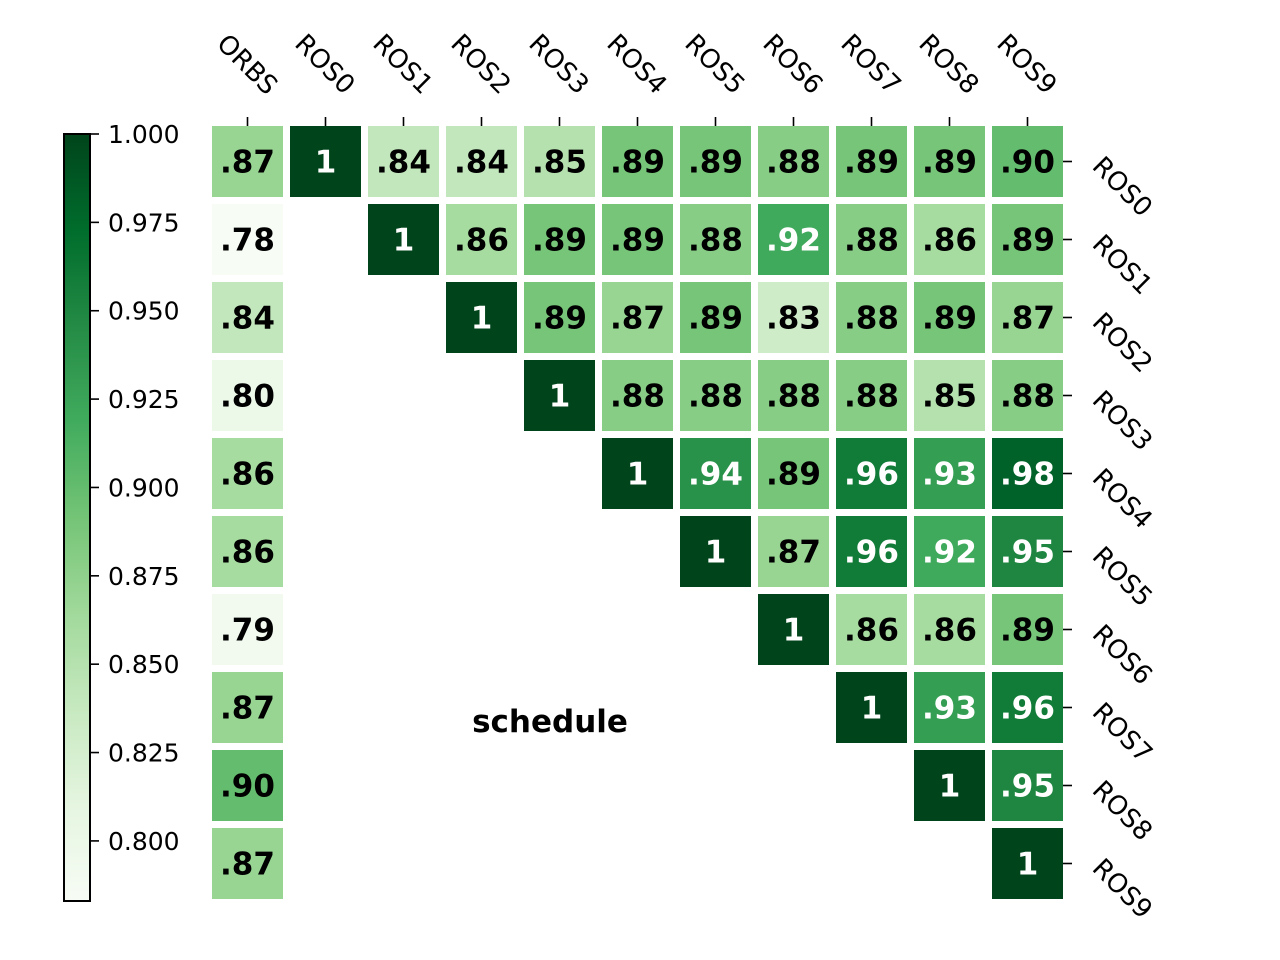 The width and height of the screenshot is (1280, 960). Describe the element at coordinates (637, 65) in the screenshot. I see `column-label-ros4: ROS4` at that location.